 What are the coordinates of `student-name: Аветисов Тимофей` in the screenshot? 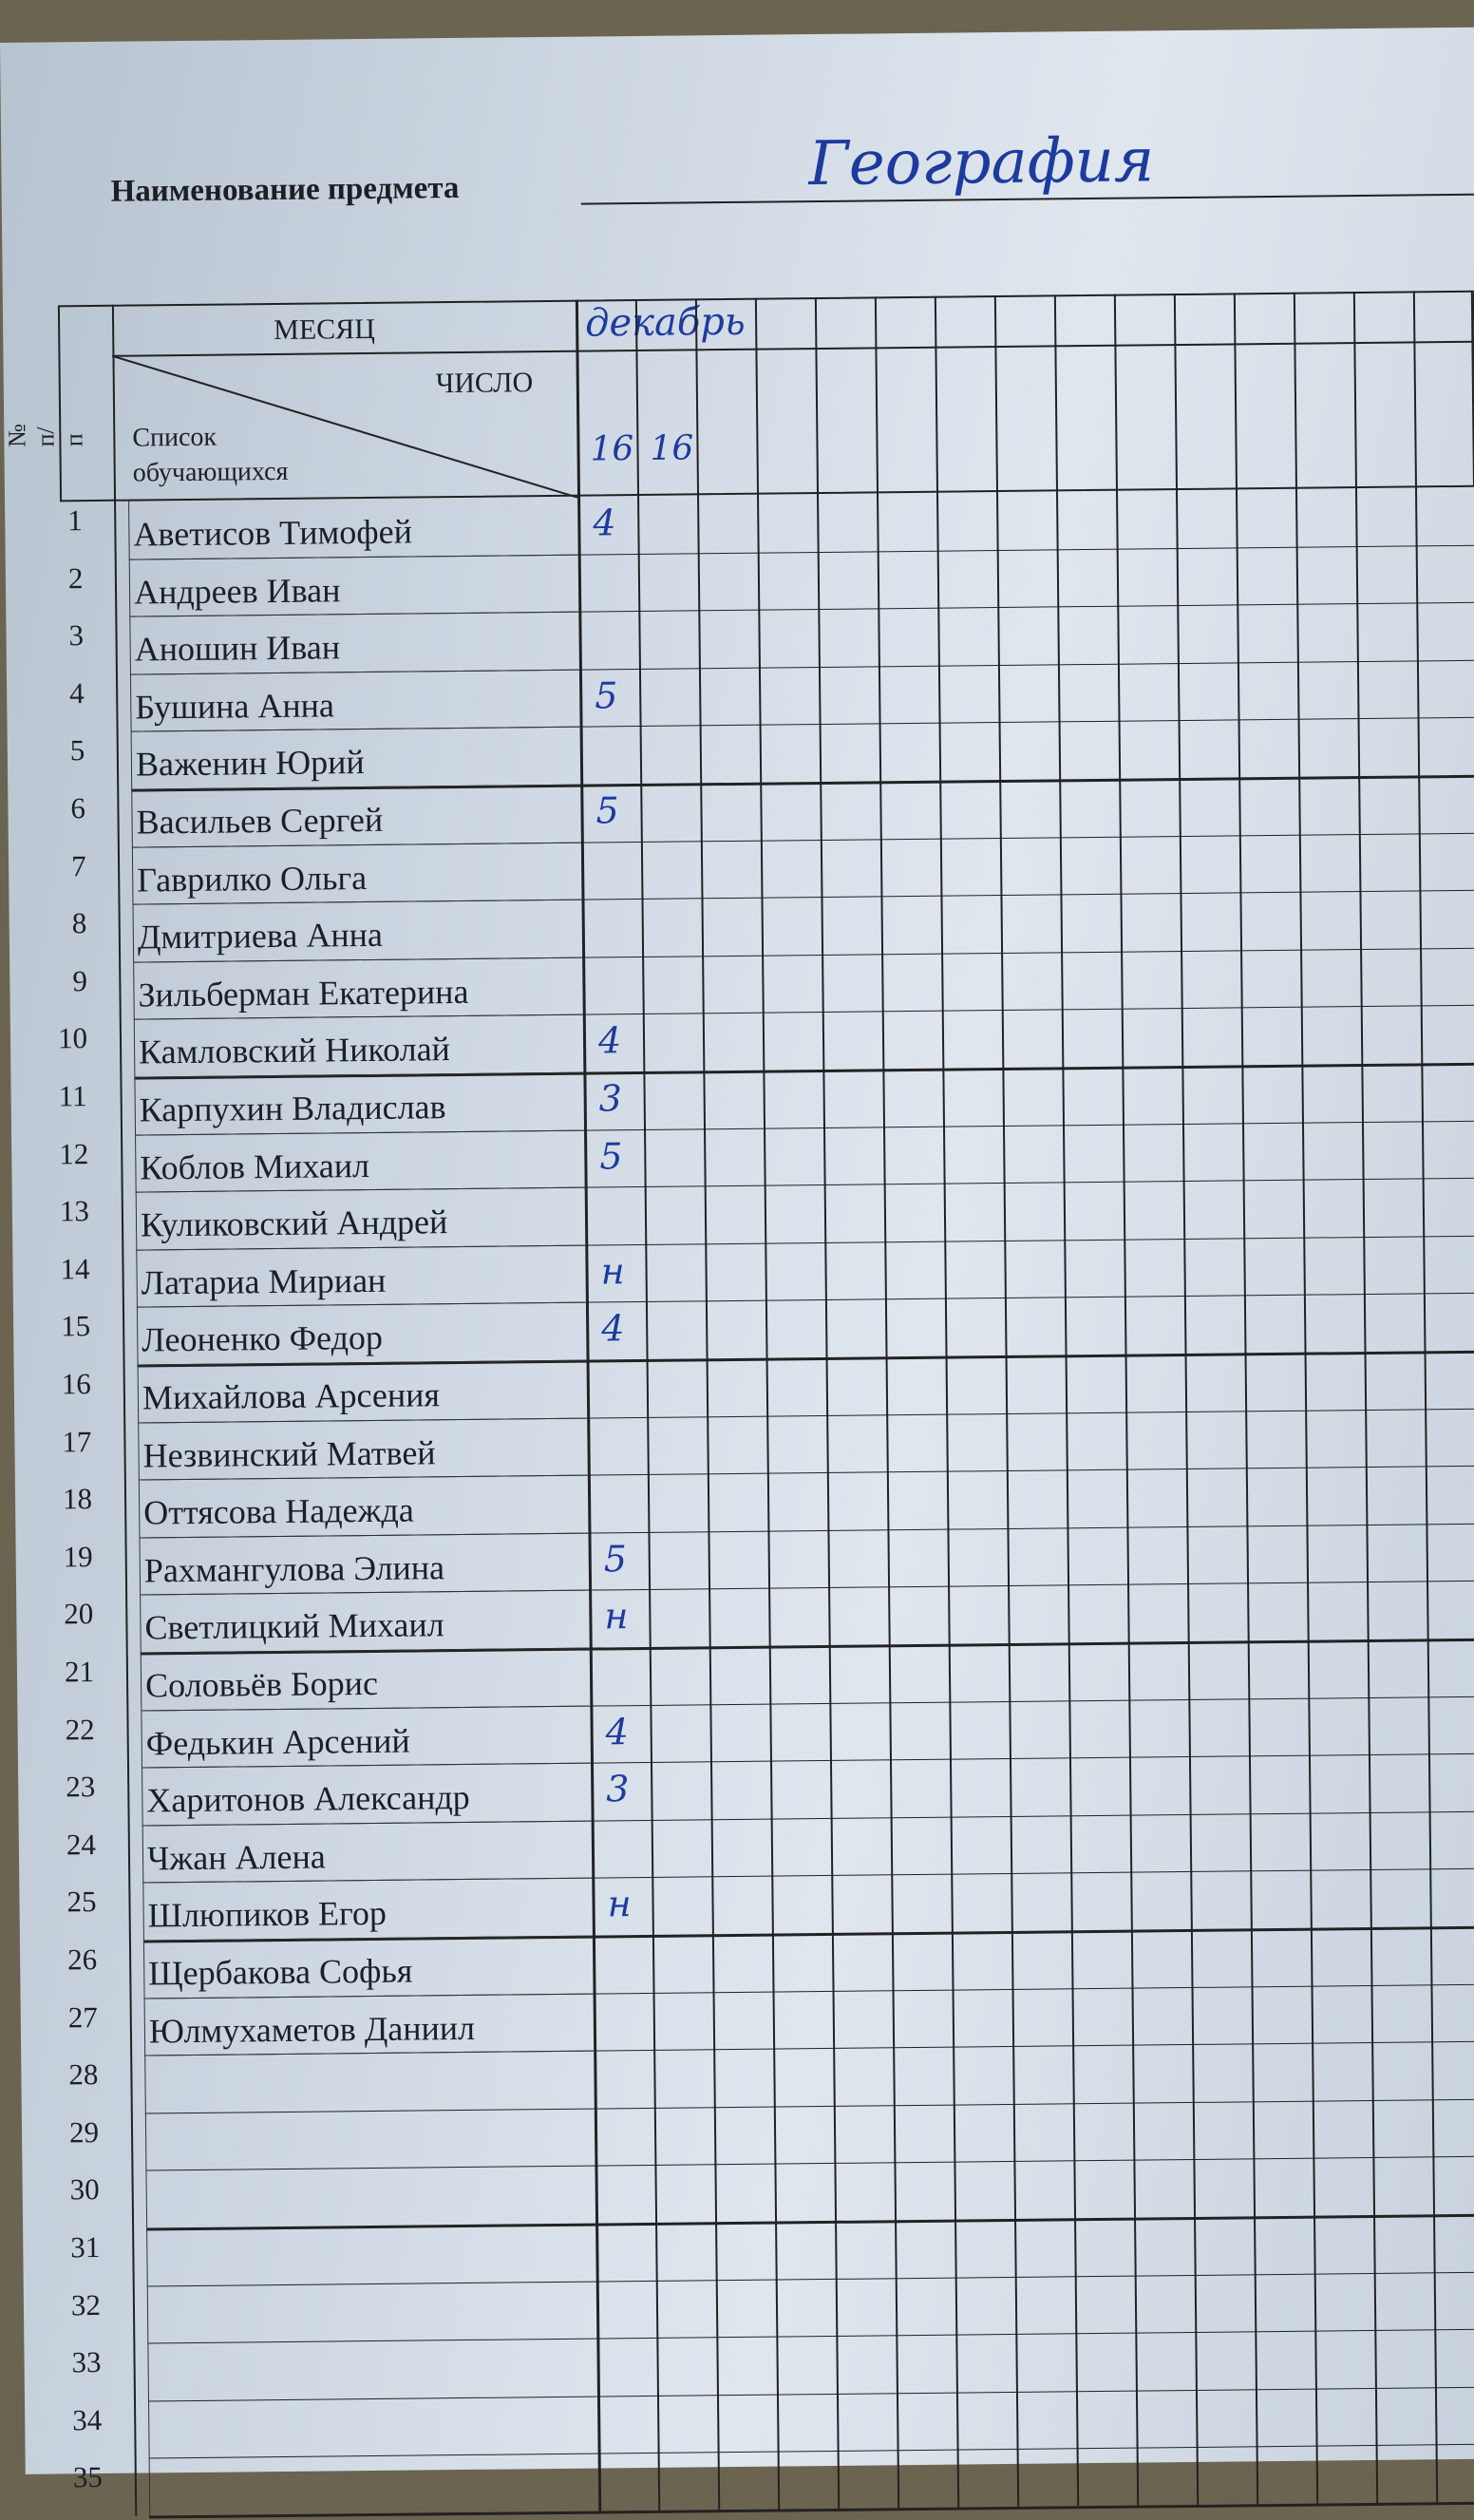 It's located at (273, 533).